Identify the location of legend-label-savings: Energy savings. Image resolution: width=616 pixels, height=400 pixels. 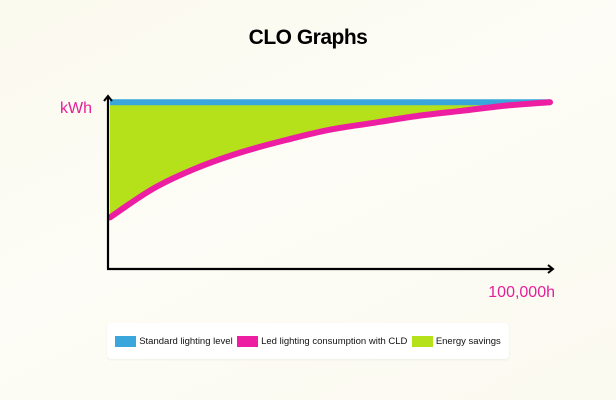
(468, 341).